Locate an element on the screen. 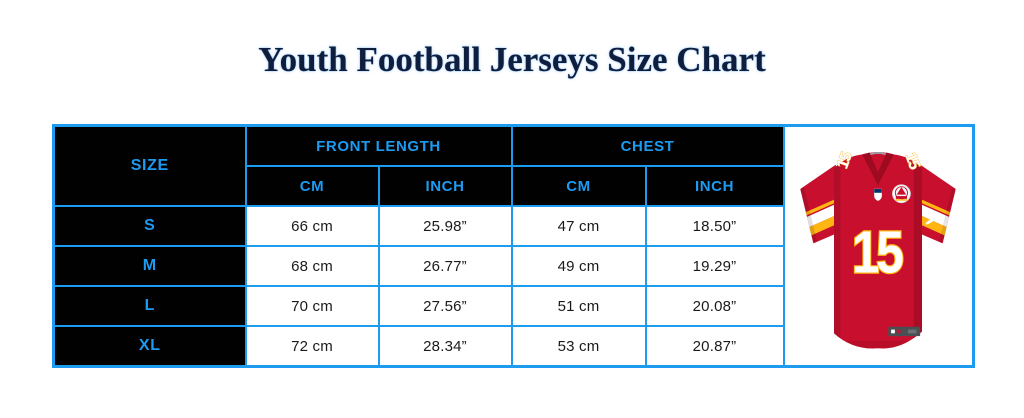  front-length-cm-value: 68 cm is located at coordinates (312, 266).